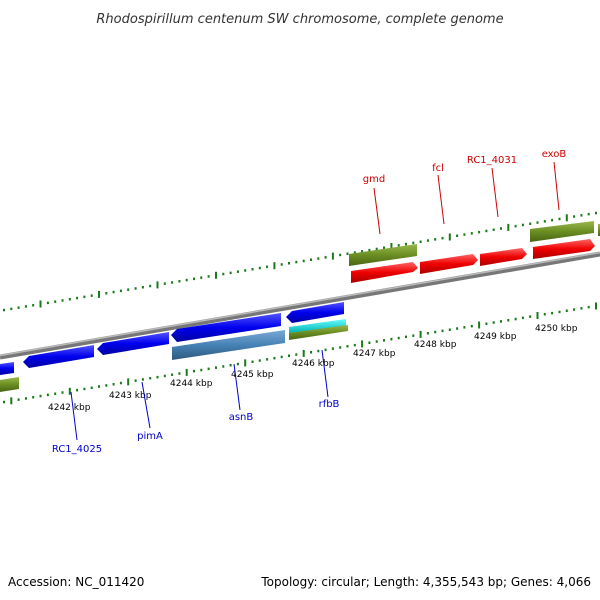 This screenshot has height=600, width=600. I want to click on rna-feature-asnb, so click(228, 345).